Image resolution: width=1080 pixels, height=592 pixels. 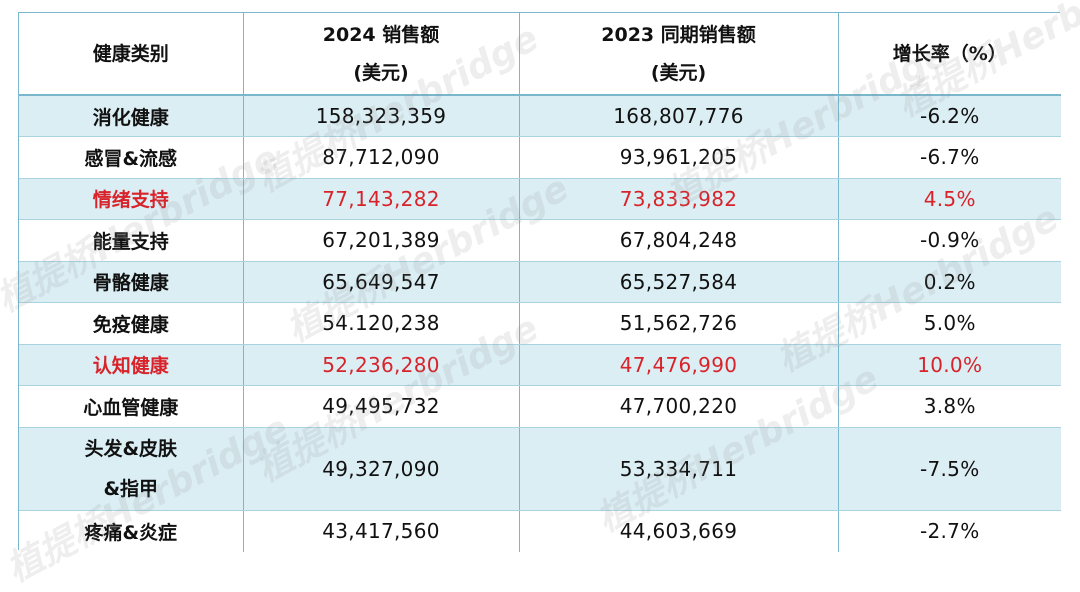 I want to click on table-row: 骨骼健康 65,649,547 65,527,584 0.2%, so click(x=540, y=282).